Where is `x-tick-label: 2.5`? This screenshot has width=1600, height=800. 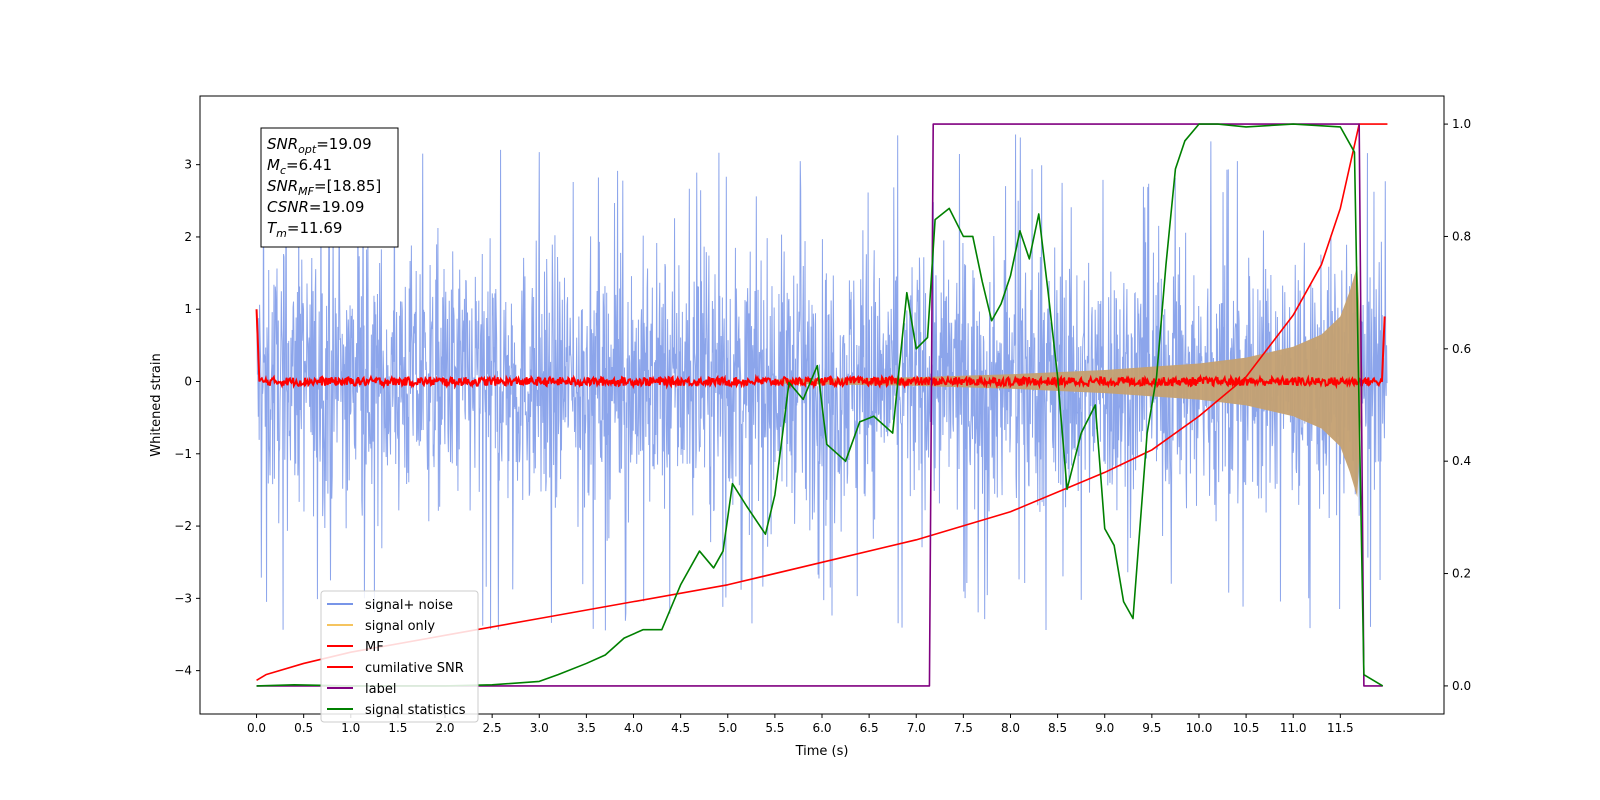 x-tick-label: 2.5 is located at coordinates (492, 728).